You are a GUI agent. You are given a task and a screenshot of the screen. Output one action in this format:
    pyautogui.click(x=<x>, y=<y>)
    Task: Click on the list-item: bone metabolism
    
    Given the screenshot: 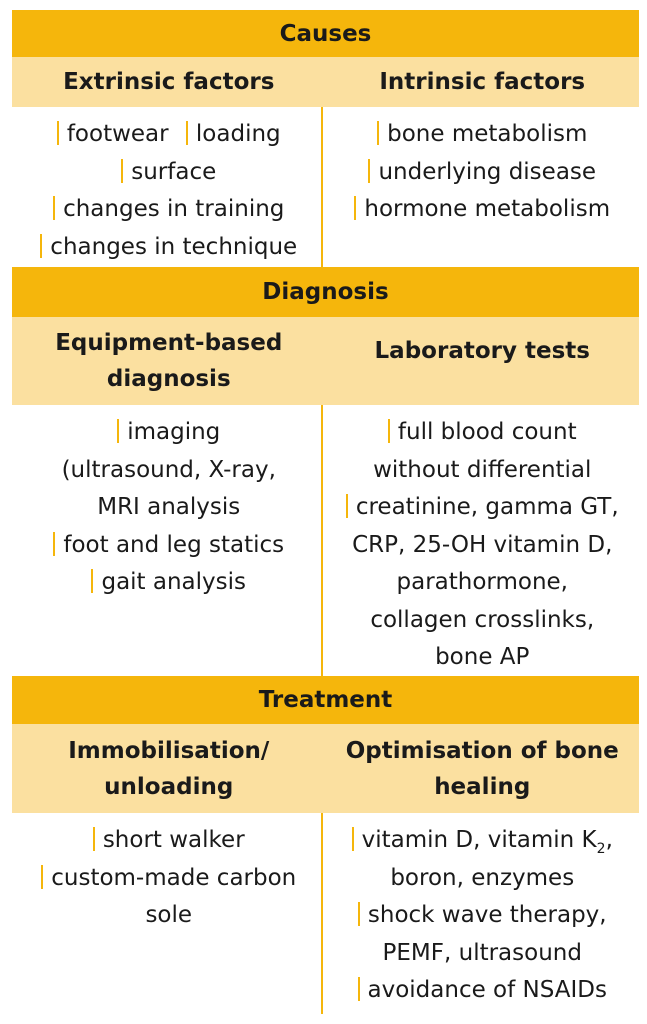 What is the action you would take?
    pyautogui.click(x=483, y=135)
    